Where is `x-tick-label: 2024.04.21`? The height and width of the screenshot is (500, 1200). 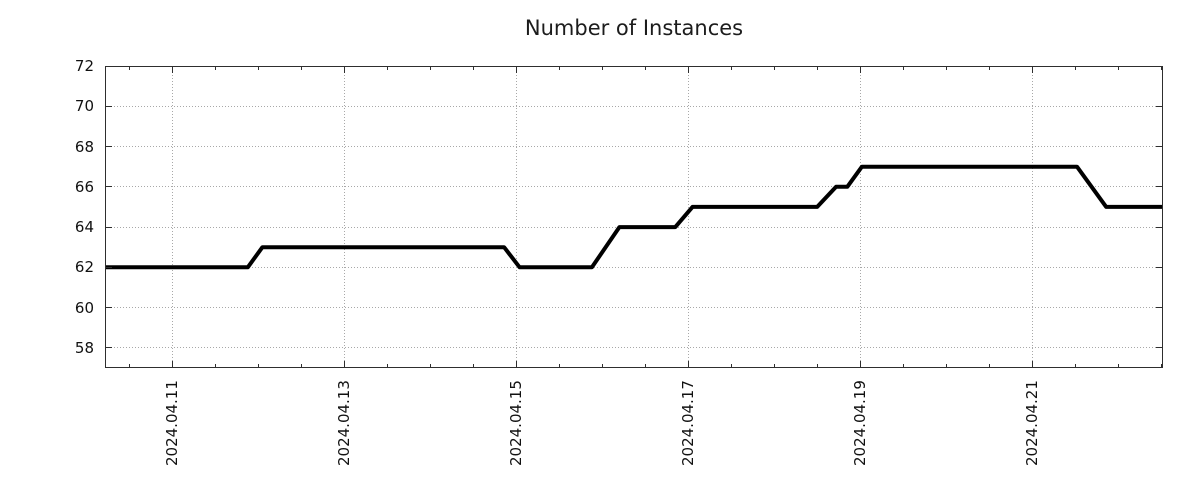
x-tick-label: 2024.04.21 is located at coordinates (1032, 423).